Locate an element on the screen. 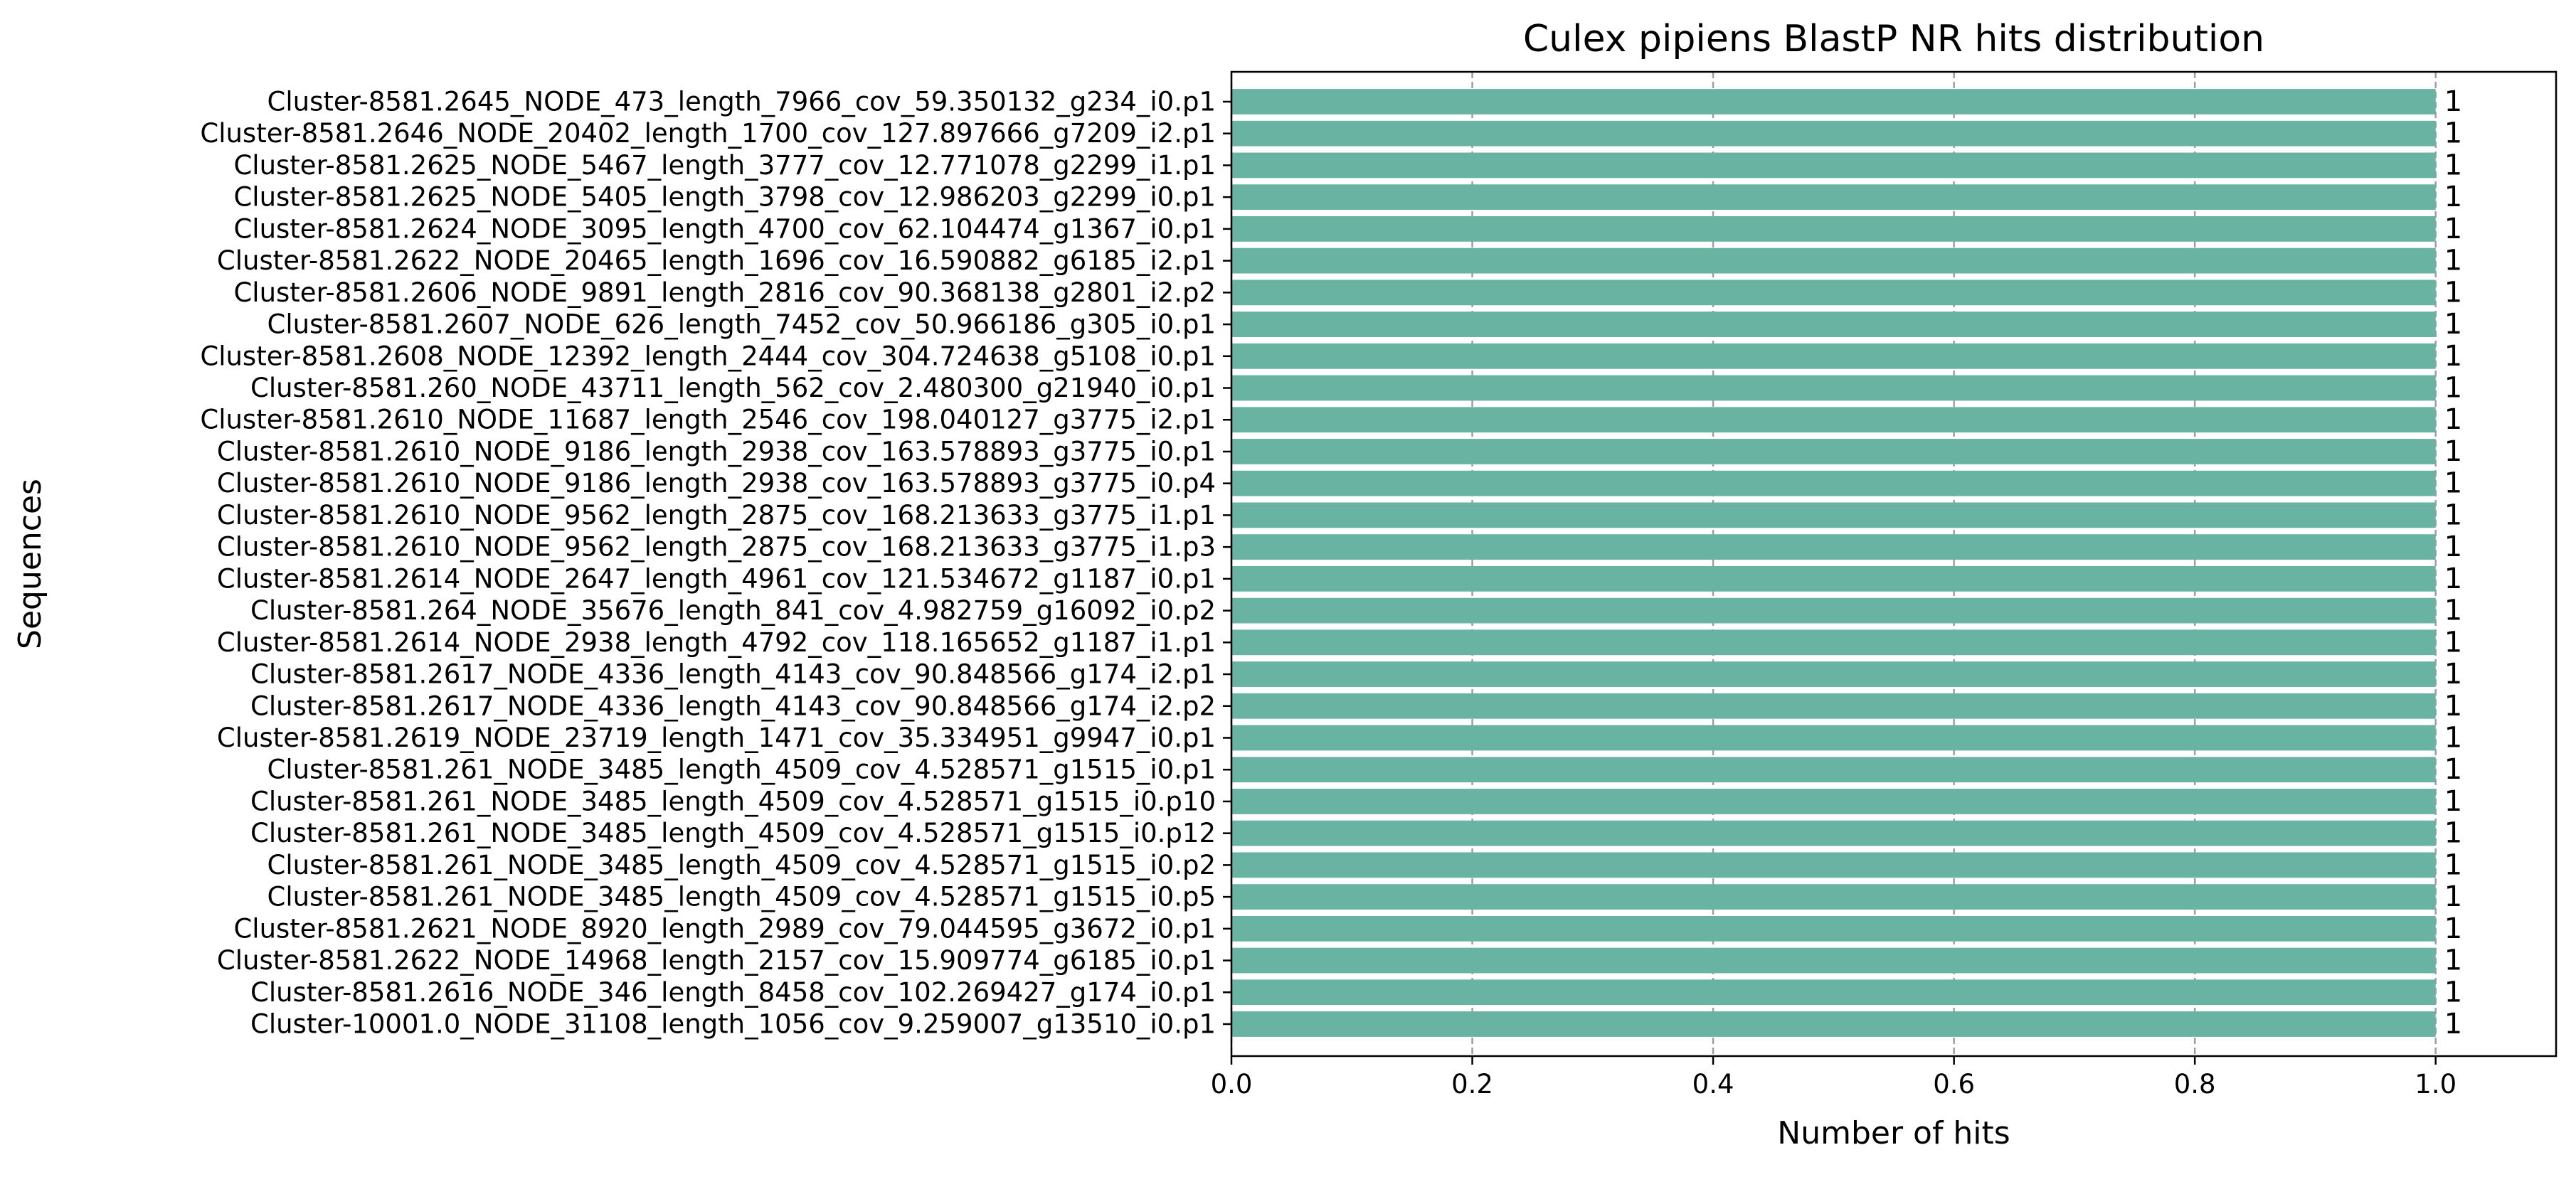 Image resolution: width=2576 pixels, height=1177 pixels. x-axis-label: Number of hits is located at coordinates (1893, 1133).